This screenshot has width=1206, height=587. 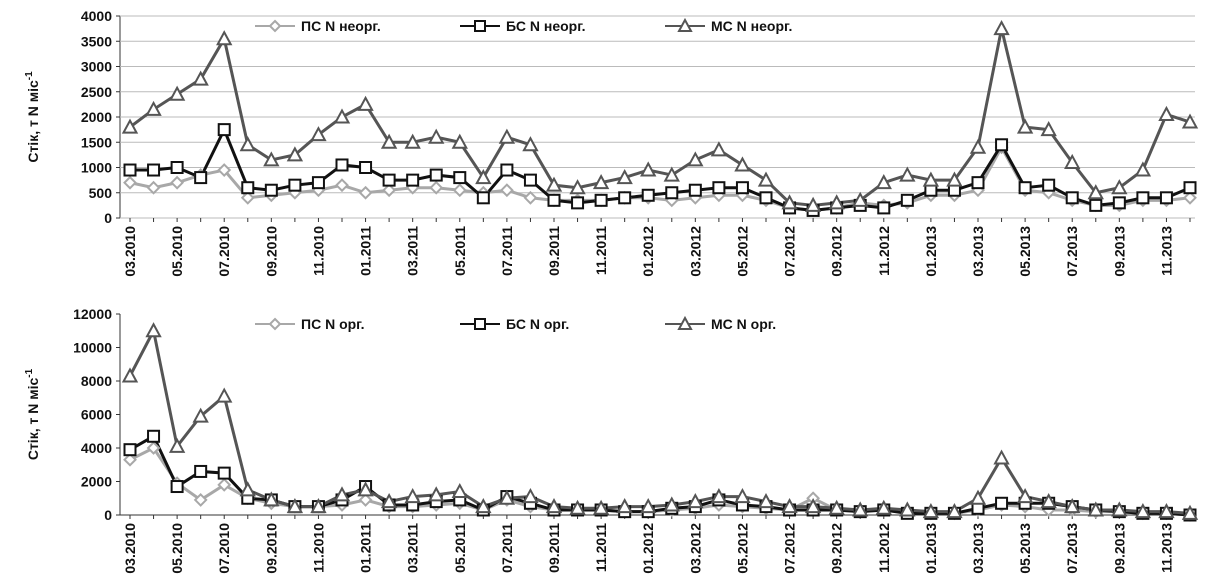 I want to click on x-tick-label: 11.2013, so click(x=1166, y=251).